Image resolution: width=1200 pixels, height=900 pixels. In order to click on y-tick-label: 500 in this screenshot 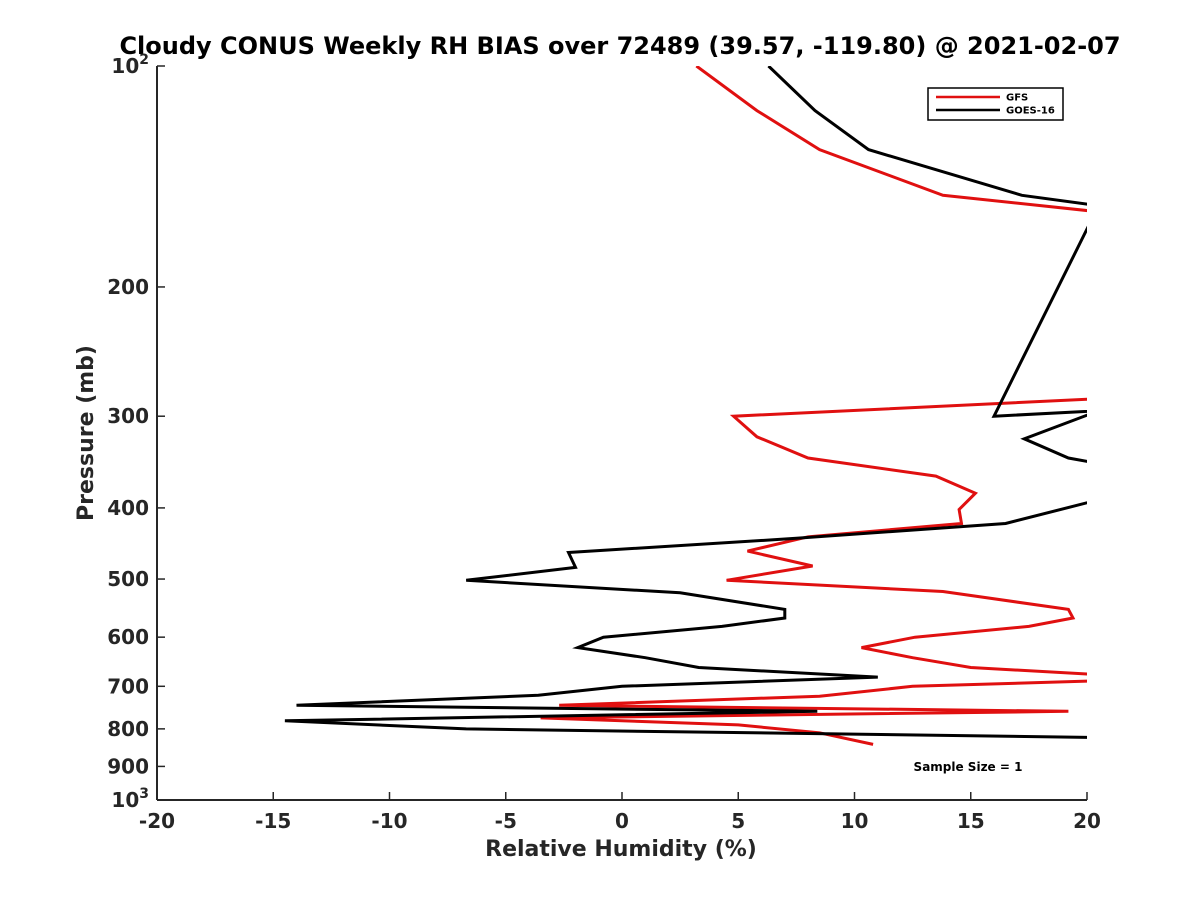, I will do `click(128, 579)`.